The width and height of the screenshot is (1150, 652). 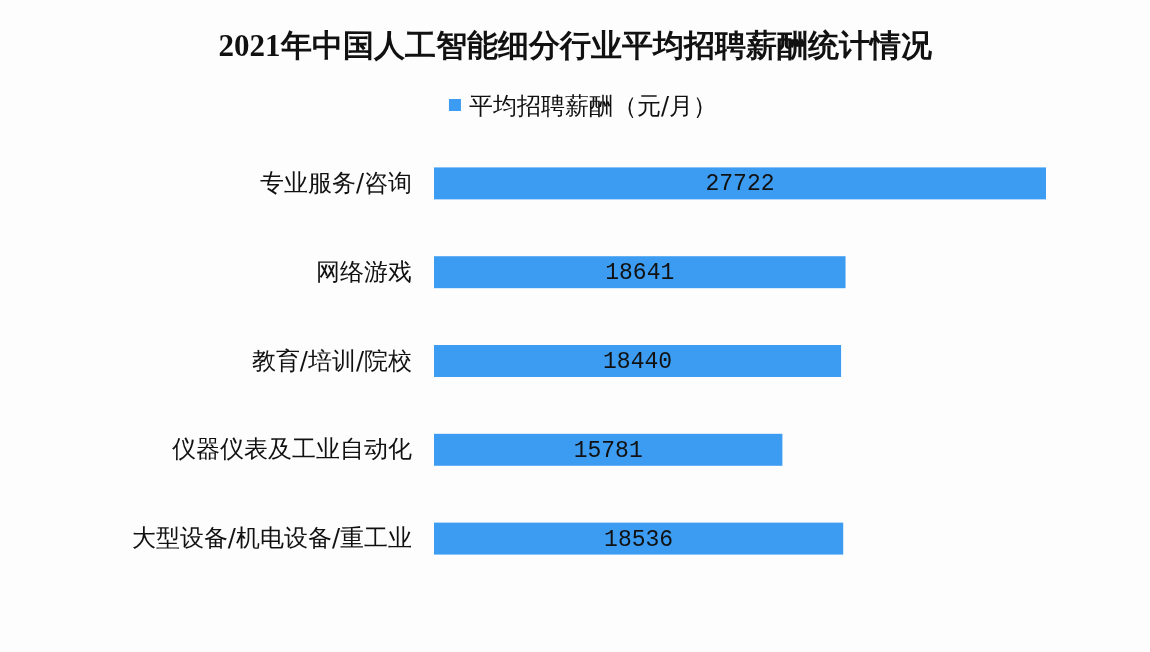 I want to click on legend-label: 平均招聘薪酬（元/月）, so click(x=593, y=106).